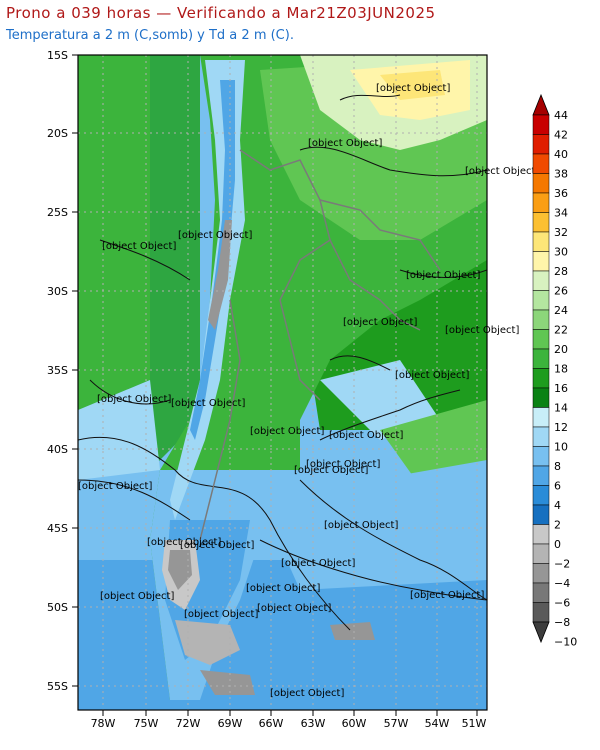  I want to click on lon-tick-label: 60W, so click(354, 723).